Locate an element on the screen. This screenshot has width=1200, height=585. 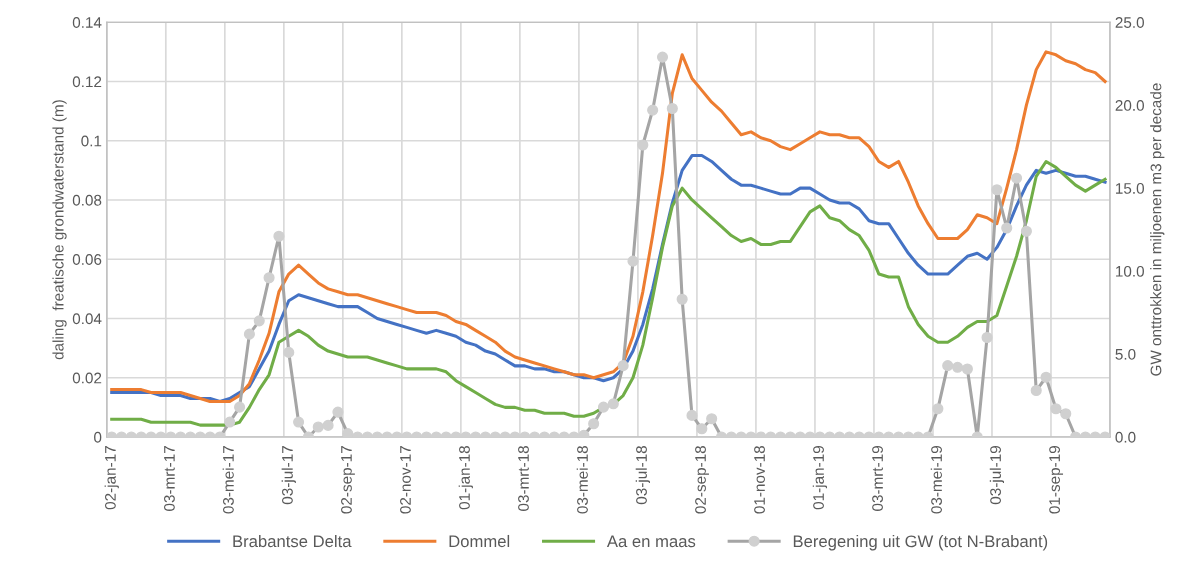
y-tick-label: 0.08 is located at coordinates (87, 200).